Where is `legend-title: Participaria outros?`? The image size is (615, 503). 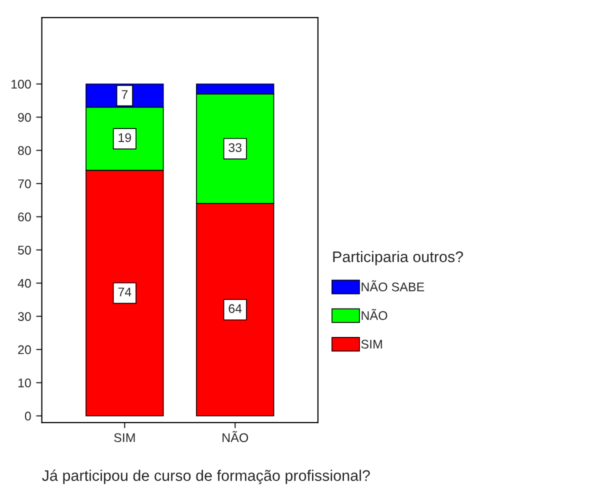
legend-title: Participaria outros? is located at coordinates (398, 258).